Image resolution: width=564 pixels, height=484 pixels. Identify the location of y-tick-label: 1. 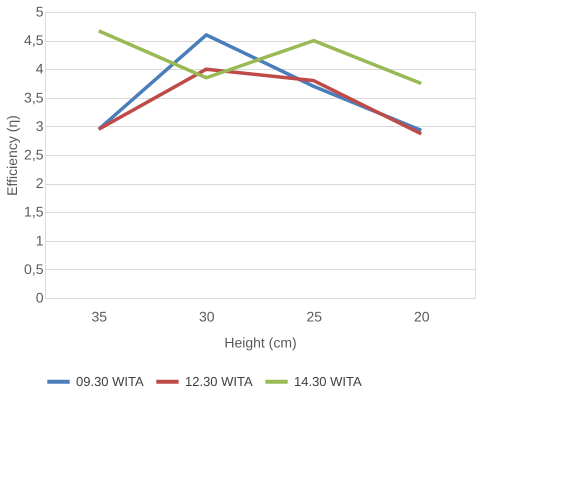
(40, 240).